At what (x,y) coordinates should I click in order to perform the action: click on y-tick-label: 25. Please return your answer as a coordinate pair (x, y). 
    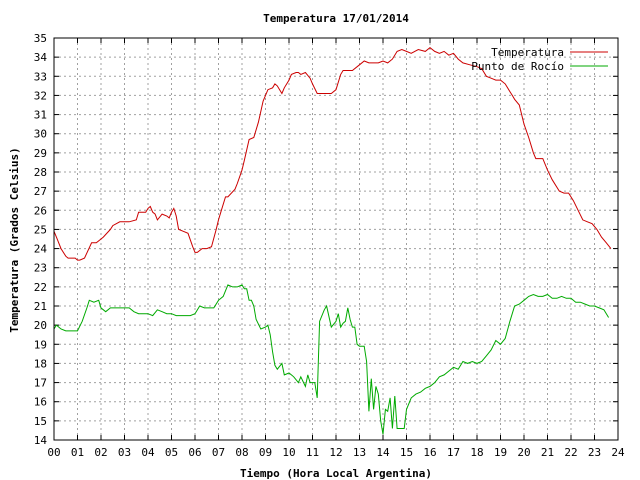
    Looking at the image, I should click on (40, 229).